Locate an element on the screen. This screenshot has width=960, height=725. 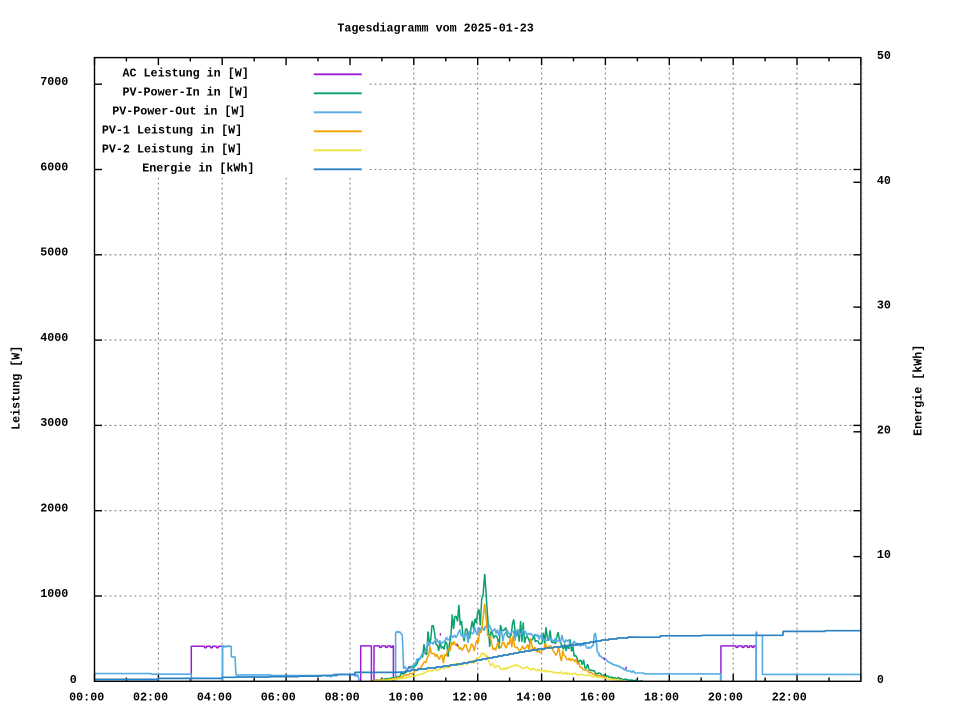
svg-text: 7000 is located at coordinates (54, 82).